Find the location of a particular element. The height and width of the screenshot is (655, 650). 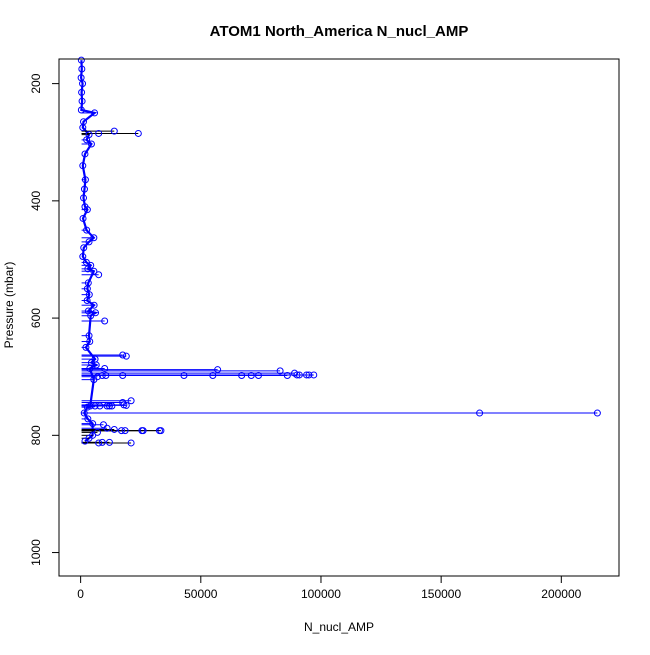

x-tick-label: 100000 is located at coordinates (321, 594).